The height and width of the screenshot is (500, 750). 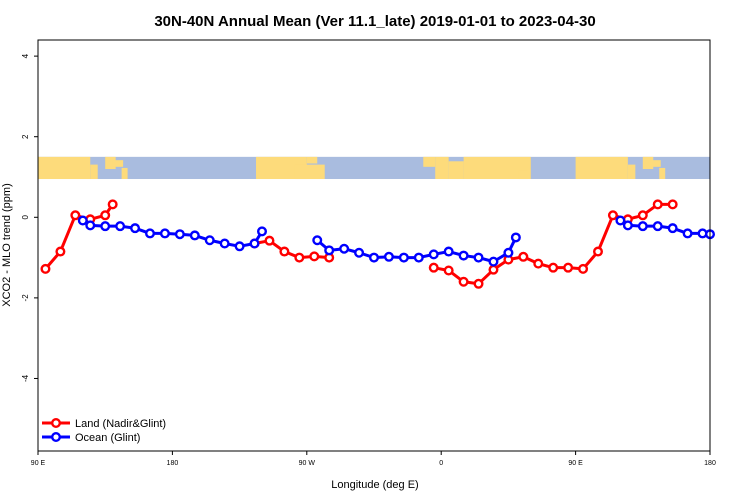 What do you see at coordinates (307, 463) in the screenshot?
I see `x-tick-label-2: 90 W` at bounding box center [307, 463].